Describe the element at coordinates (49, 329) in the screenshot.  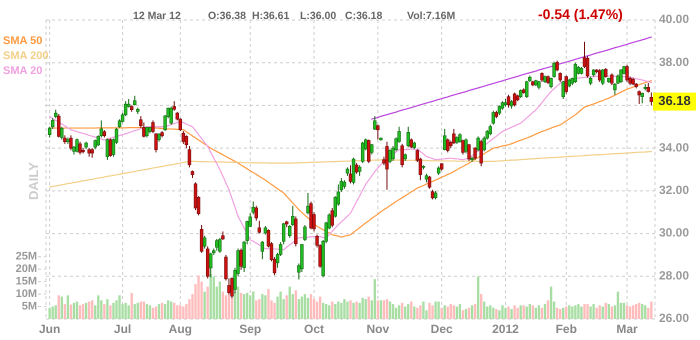
I see `x-tick-label: Jun` at that location.